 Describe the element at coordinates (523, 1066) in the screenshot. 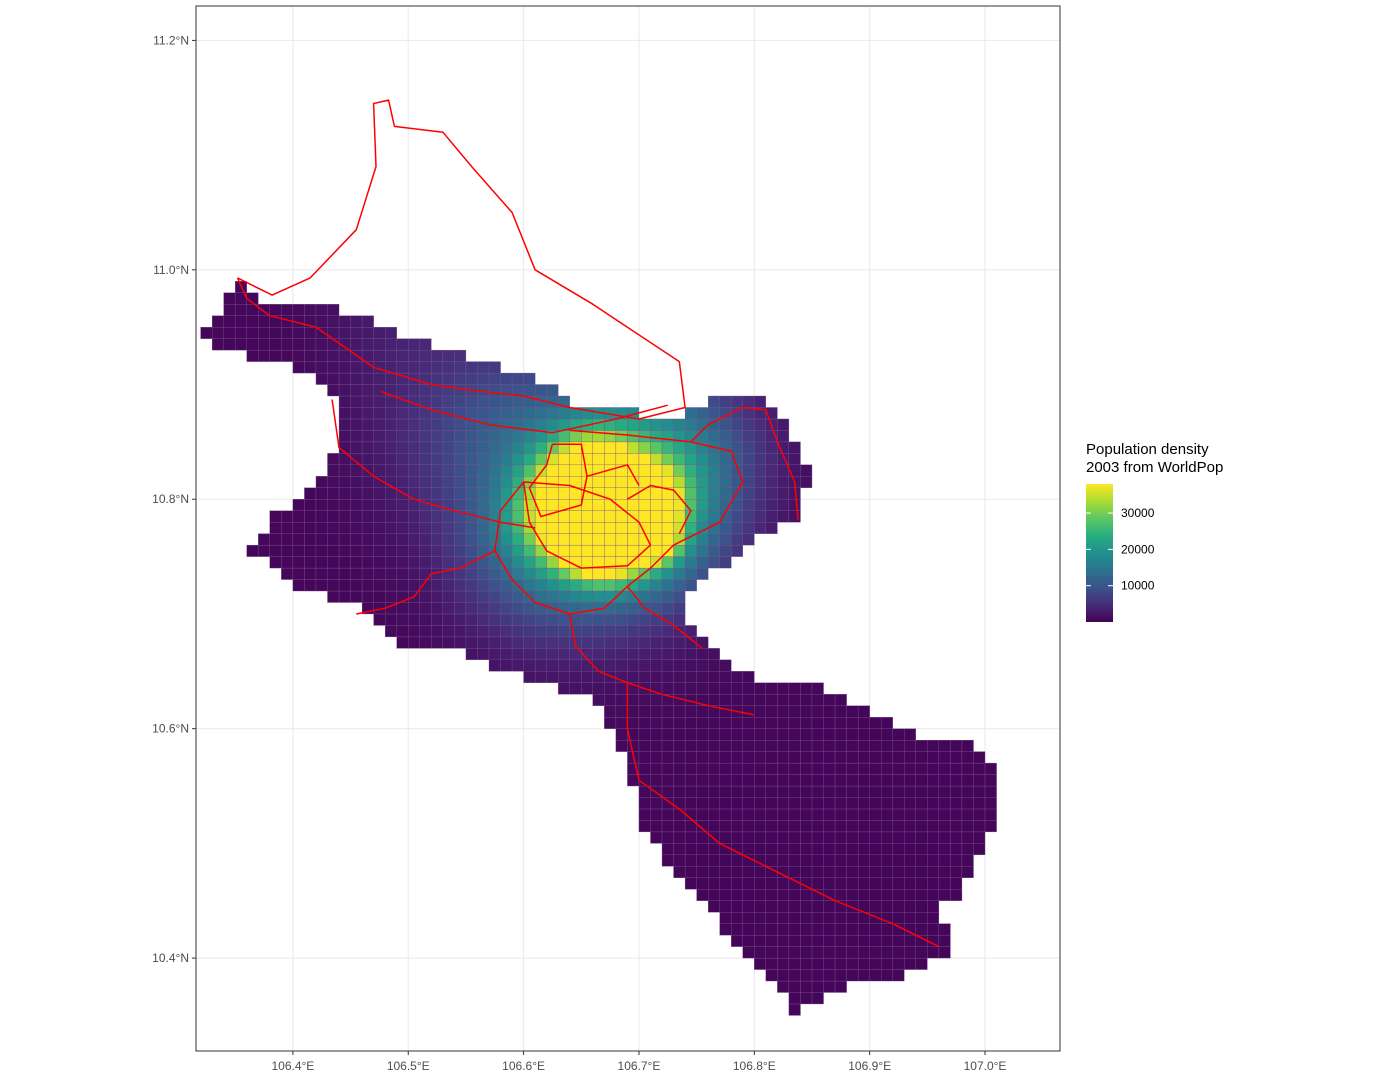

I see `x-tick-label-2: 106.6°E` at that location.